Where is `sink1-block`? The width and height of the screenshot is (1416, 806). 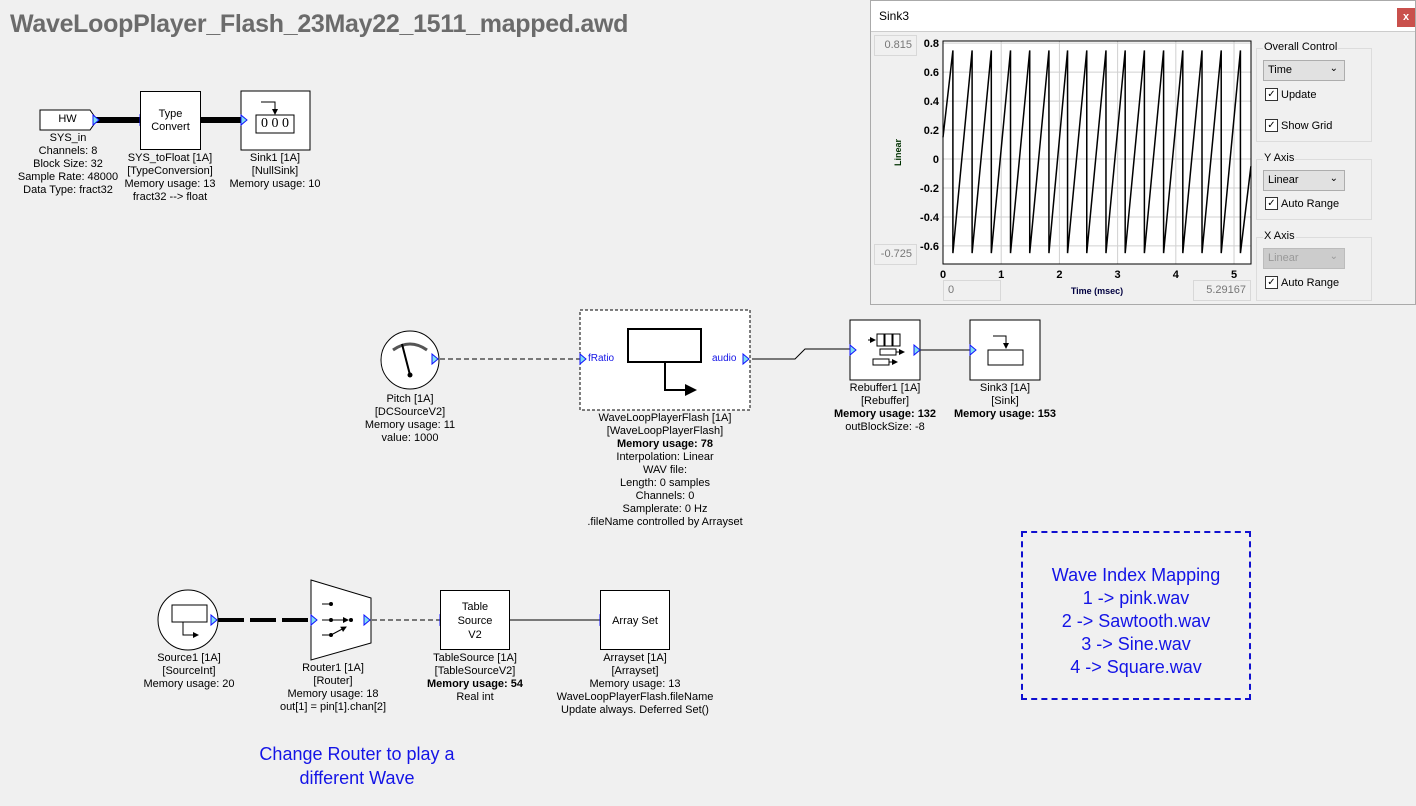 sink1-block is located at coordinates (275, 120).